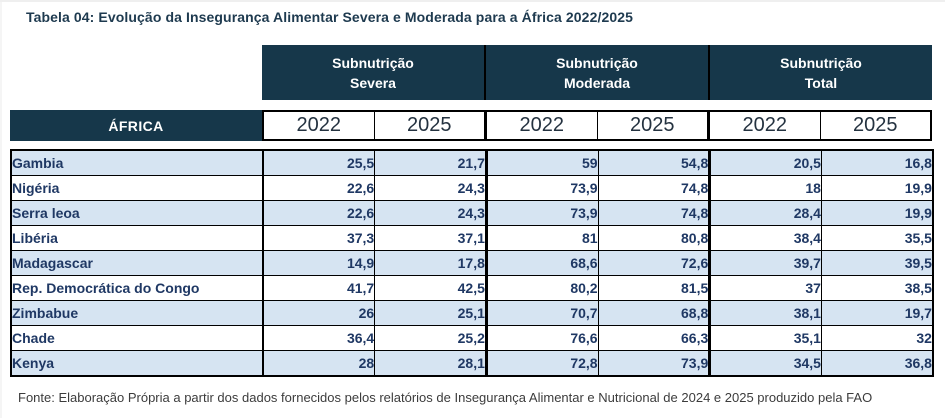 This screenshot has width=945, height=418. What do you see at coordinates (319, 238) in the screenshot?
I see `value-cell: 37,3` at bounding box center [319, 238].